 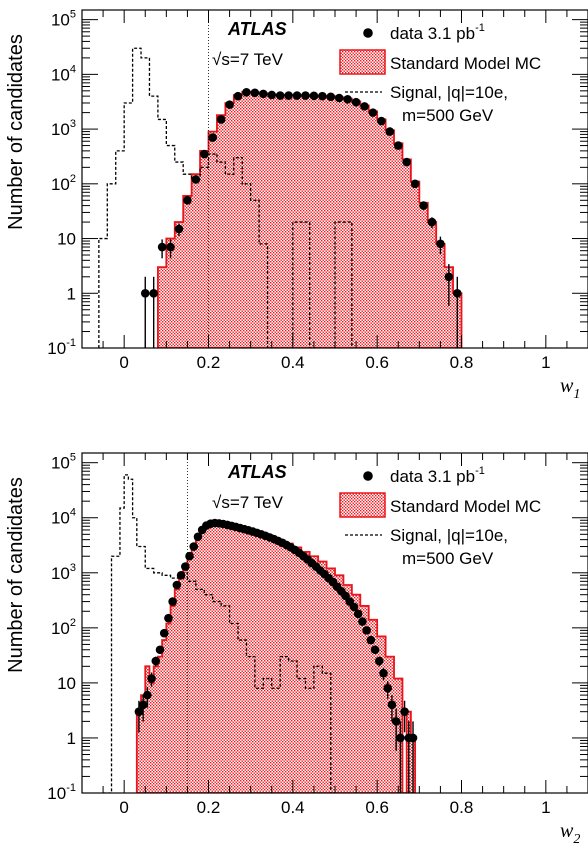 I want to click on signal-histogram, so click(x=217, y=633).